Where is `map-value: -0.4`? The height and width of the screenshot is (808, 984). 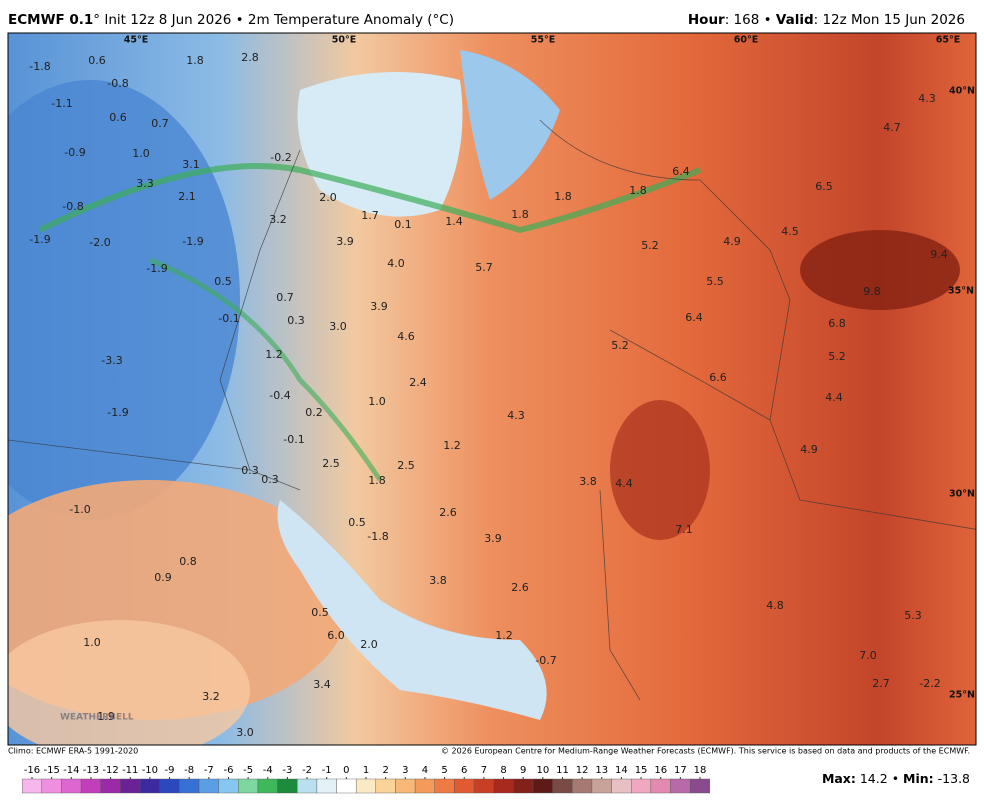
map-value: -0.4 is located at coordinates (279, 395).